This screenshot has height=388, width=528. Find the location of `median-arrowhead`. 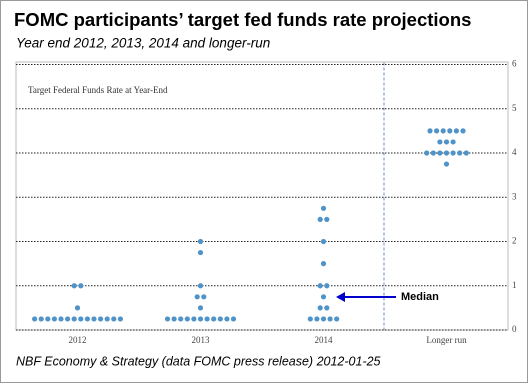

median-arrowhead is located at coordinates (340, 297).